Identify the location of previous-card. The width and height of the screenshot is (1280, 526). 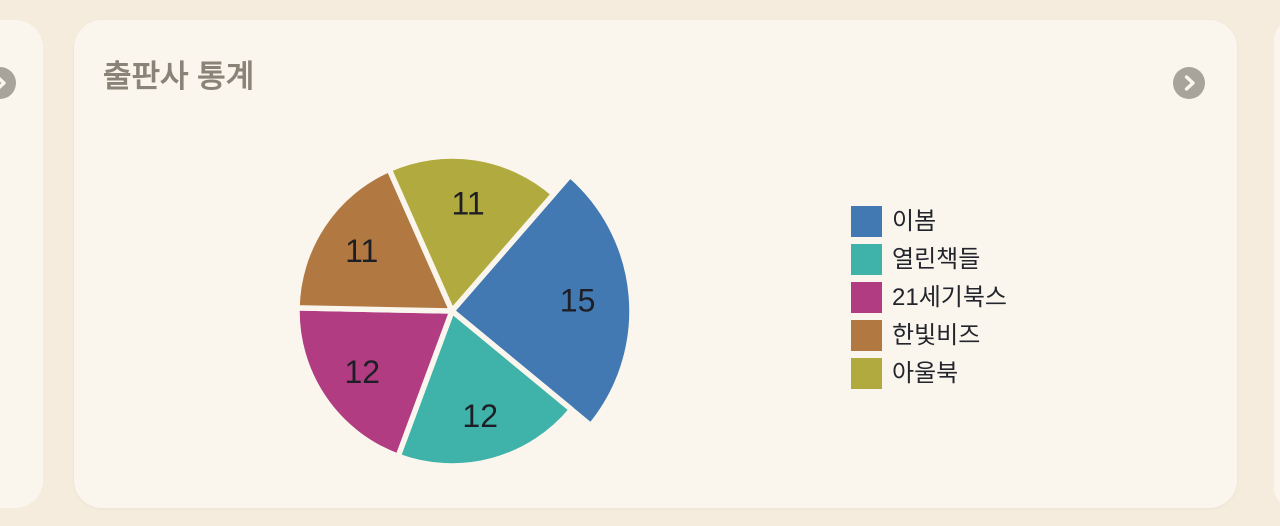
(21, 264).